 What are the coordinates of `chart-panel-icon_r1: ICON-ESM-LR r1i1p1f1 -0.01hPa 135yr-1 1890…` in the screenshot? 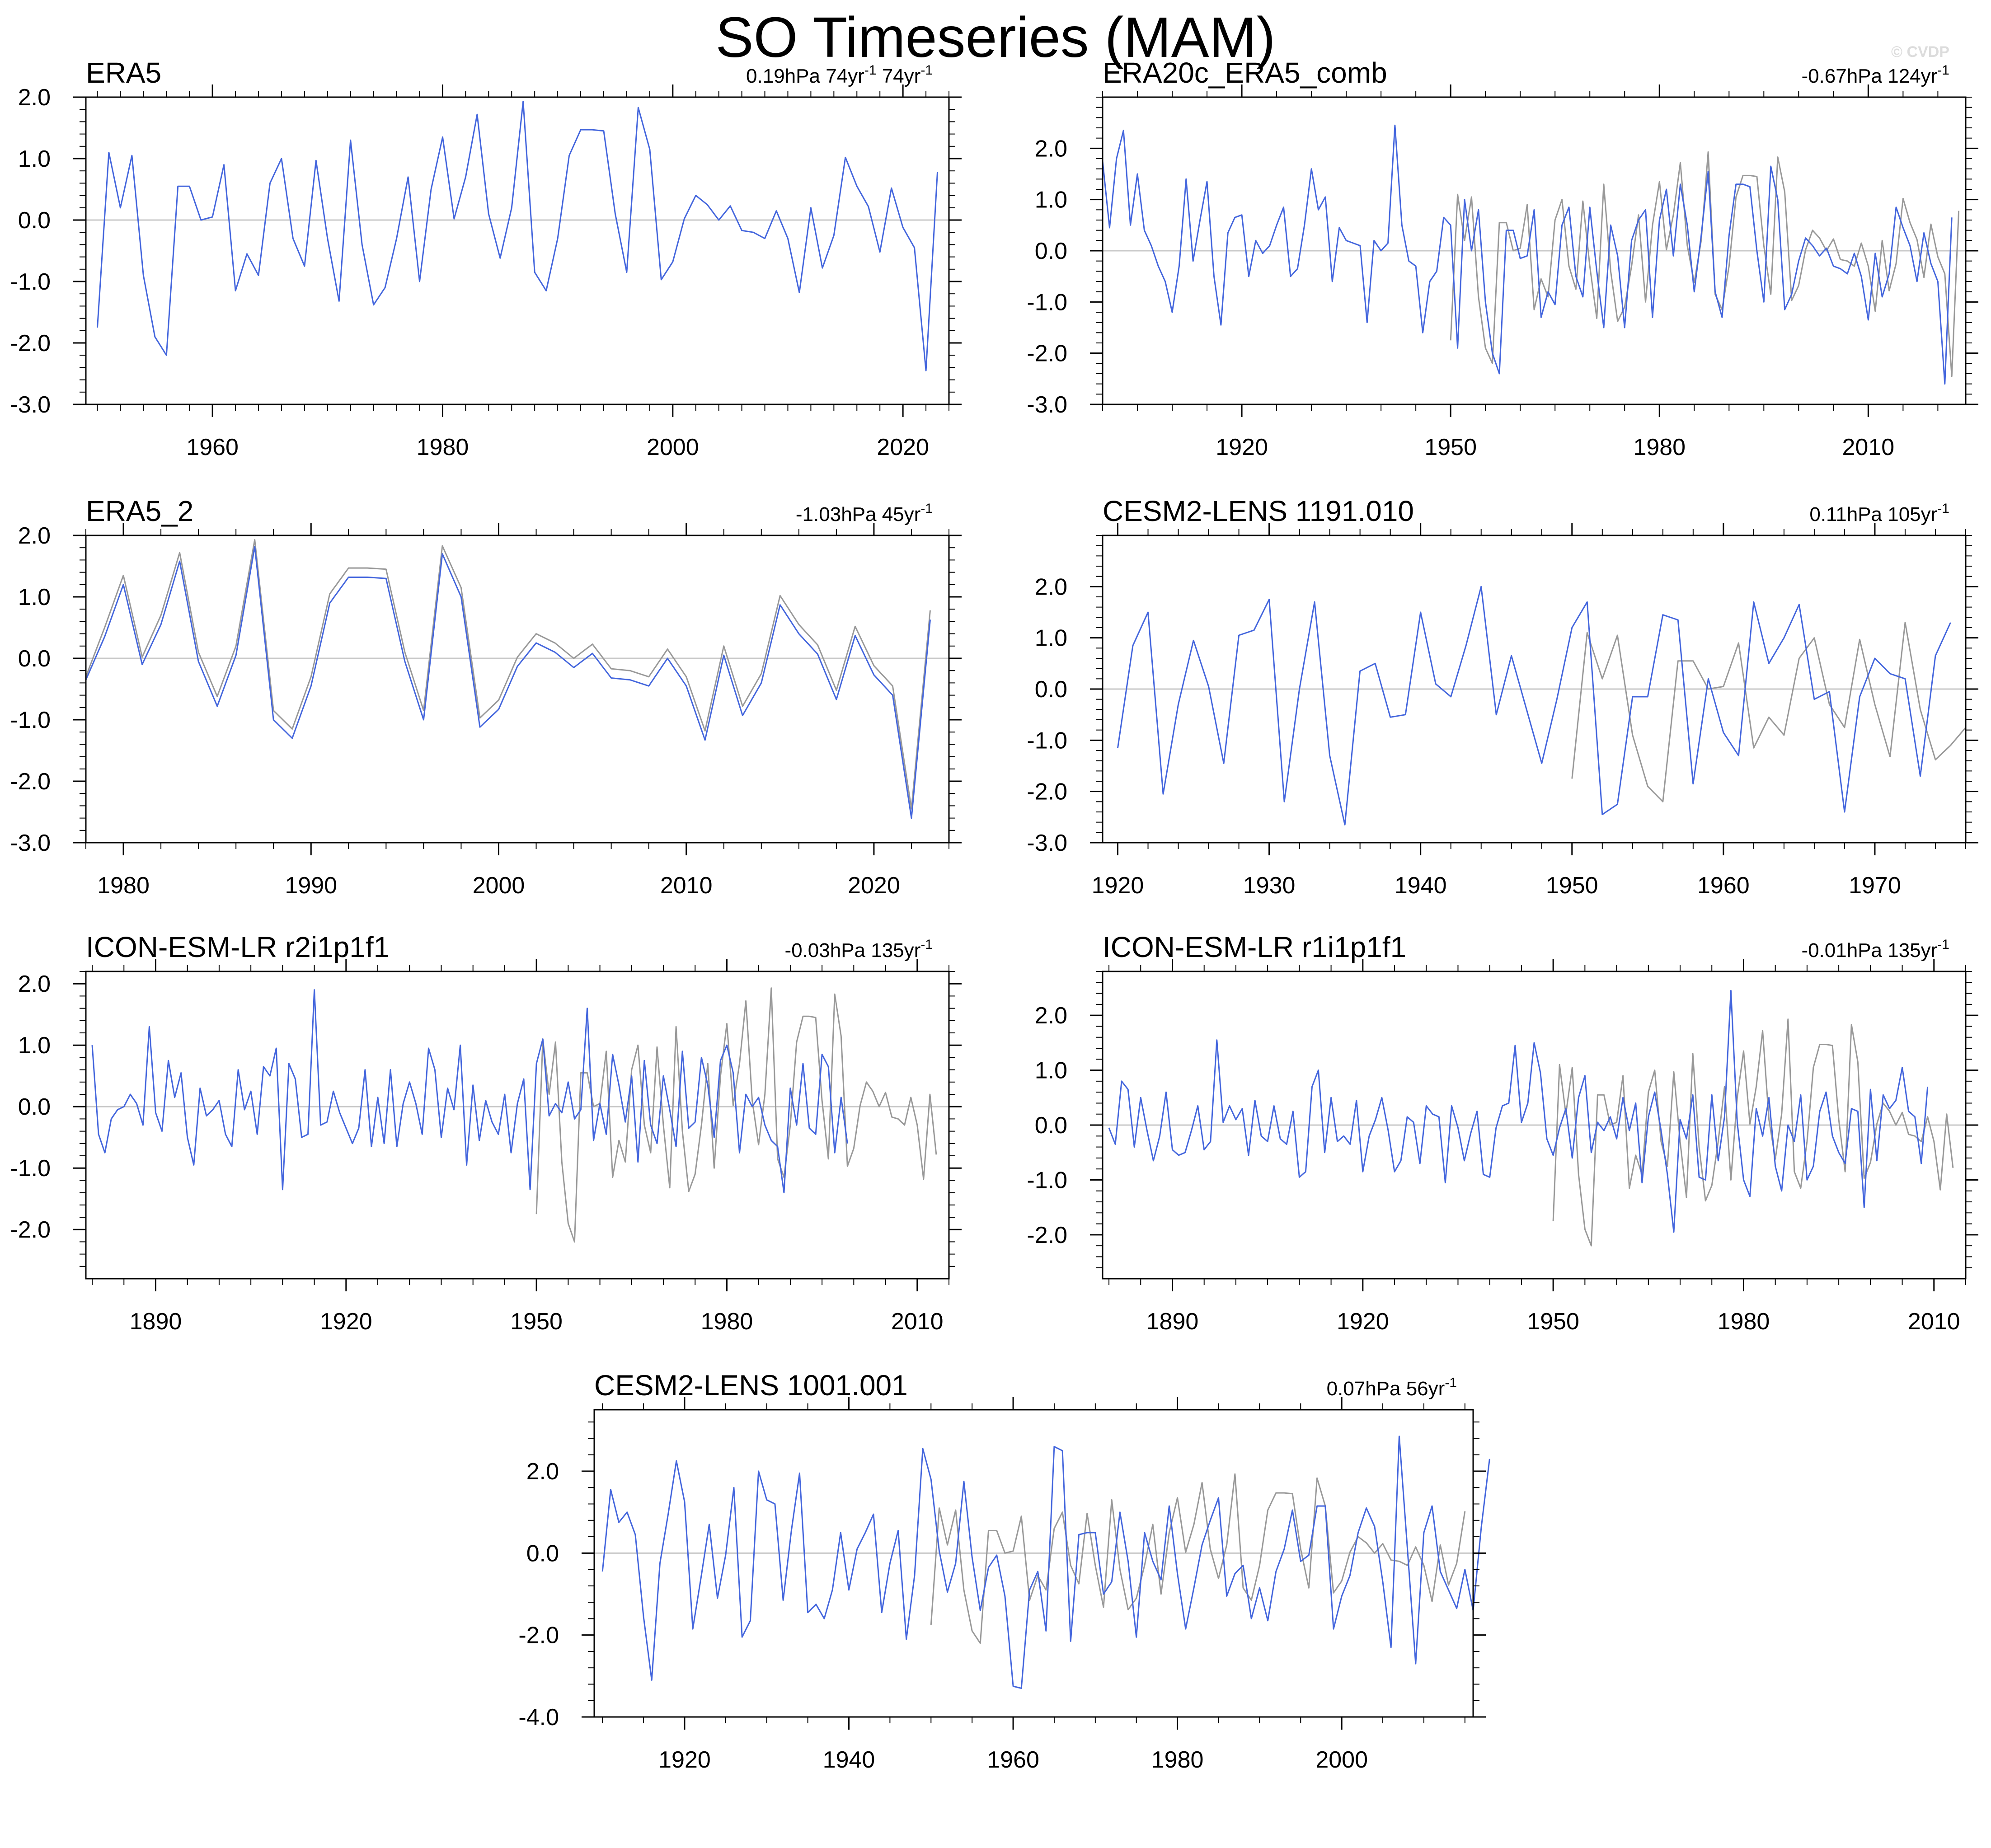 It's located at (1504, 1128).